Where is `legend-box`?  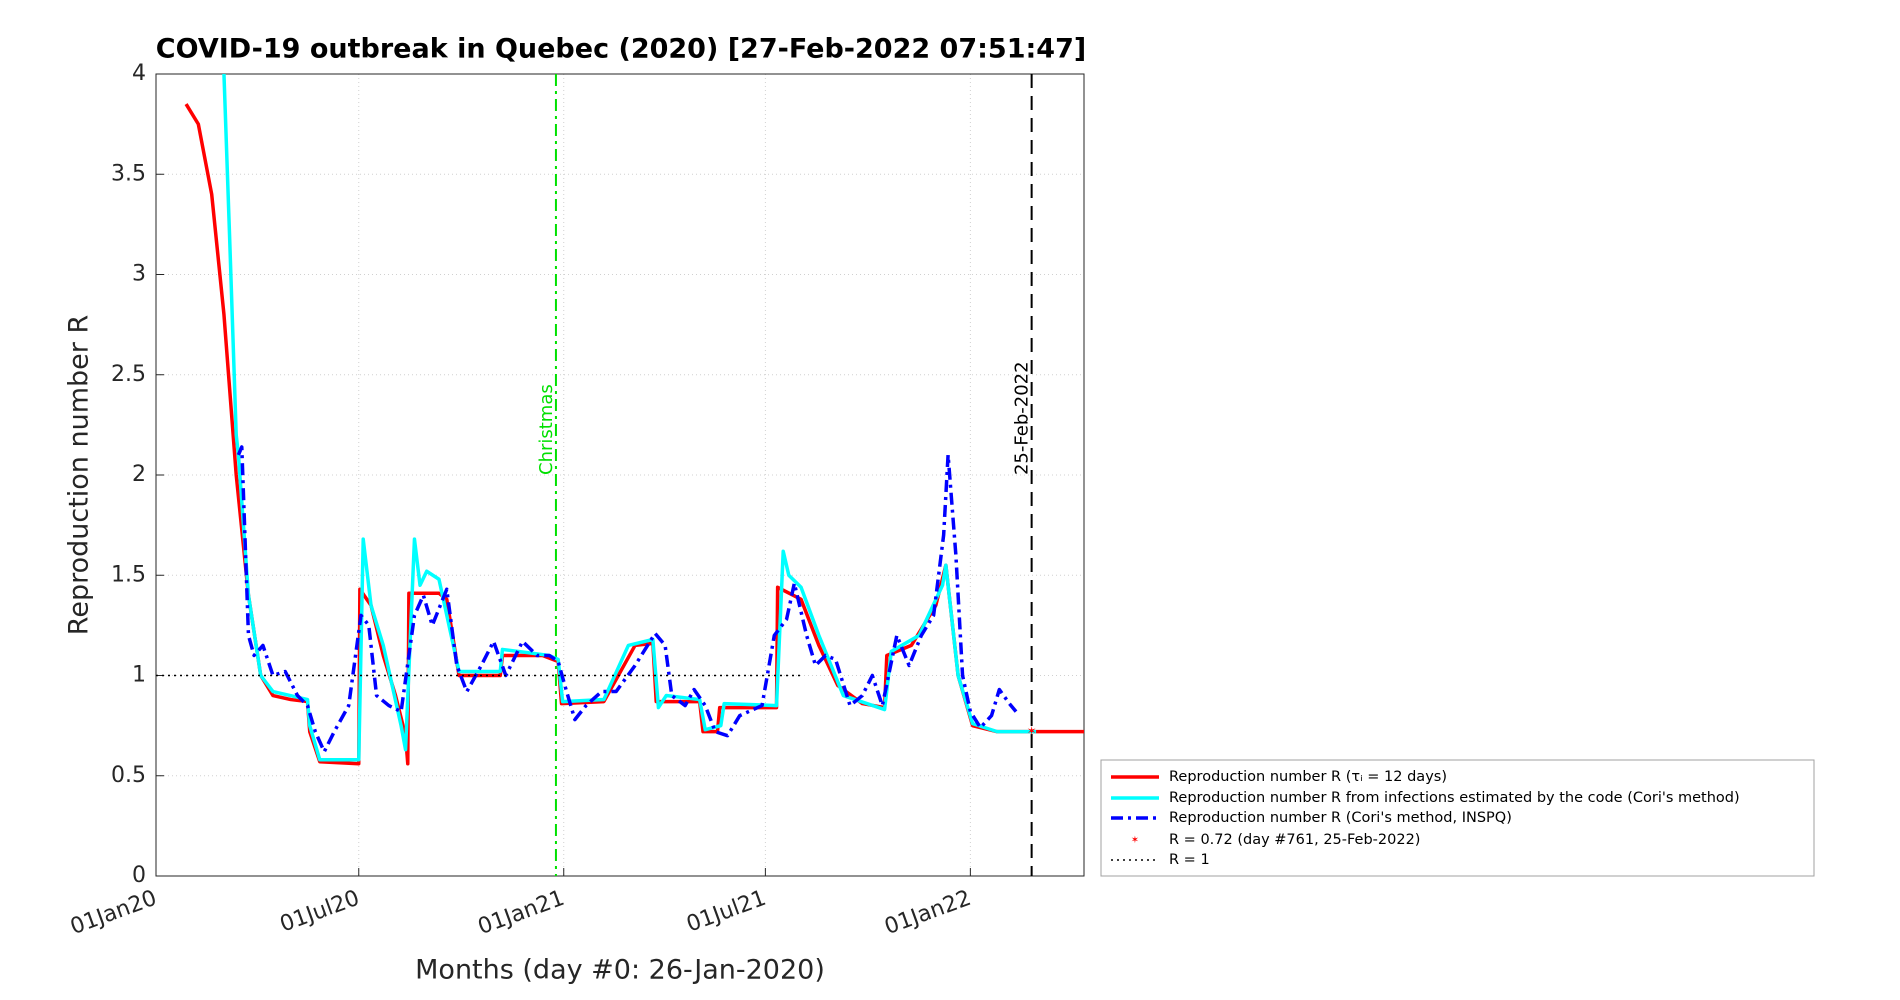 legend-box is located at coordinates (1457, 818).